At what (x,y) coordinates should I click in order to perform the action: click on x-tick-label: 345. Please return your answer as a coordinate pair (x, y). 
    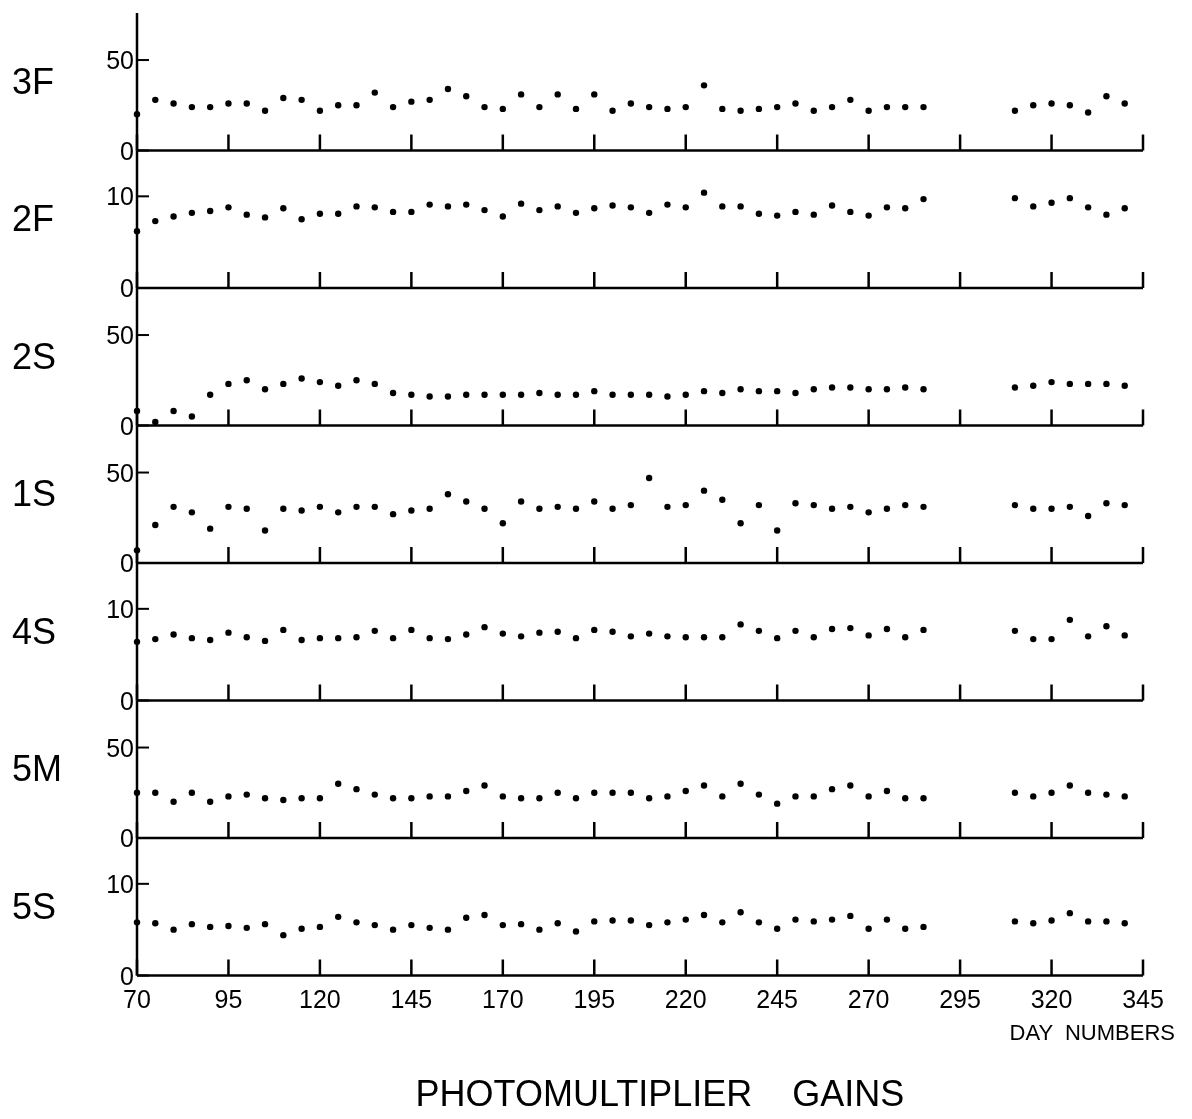
    Looking at the image, I should click on (1143, 998).